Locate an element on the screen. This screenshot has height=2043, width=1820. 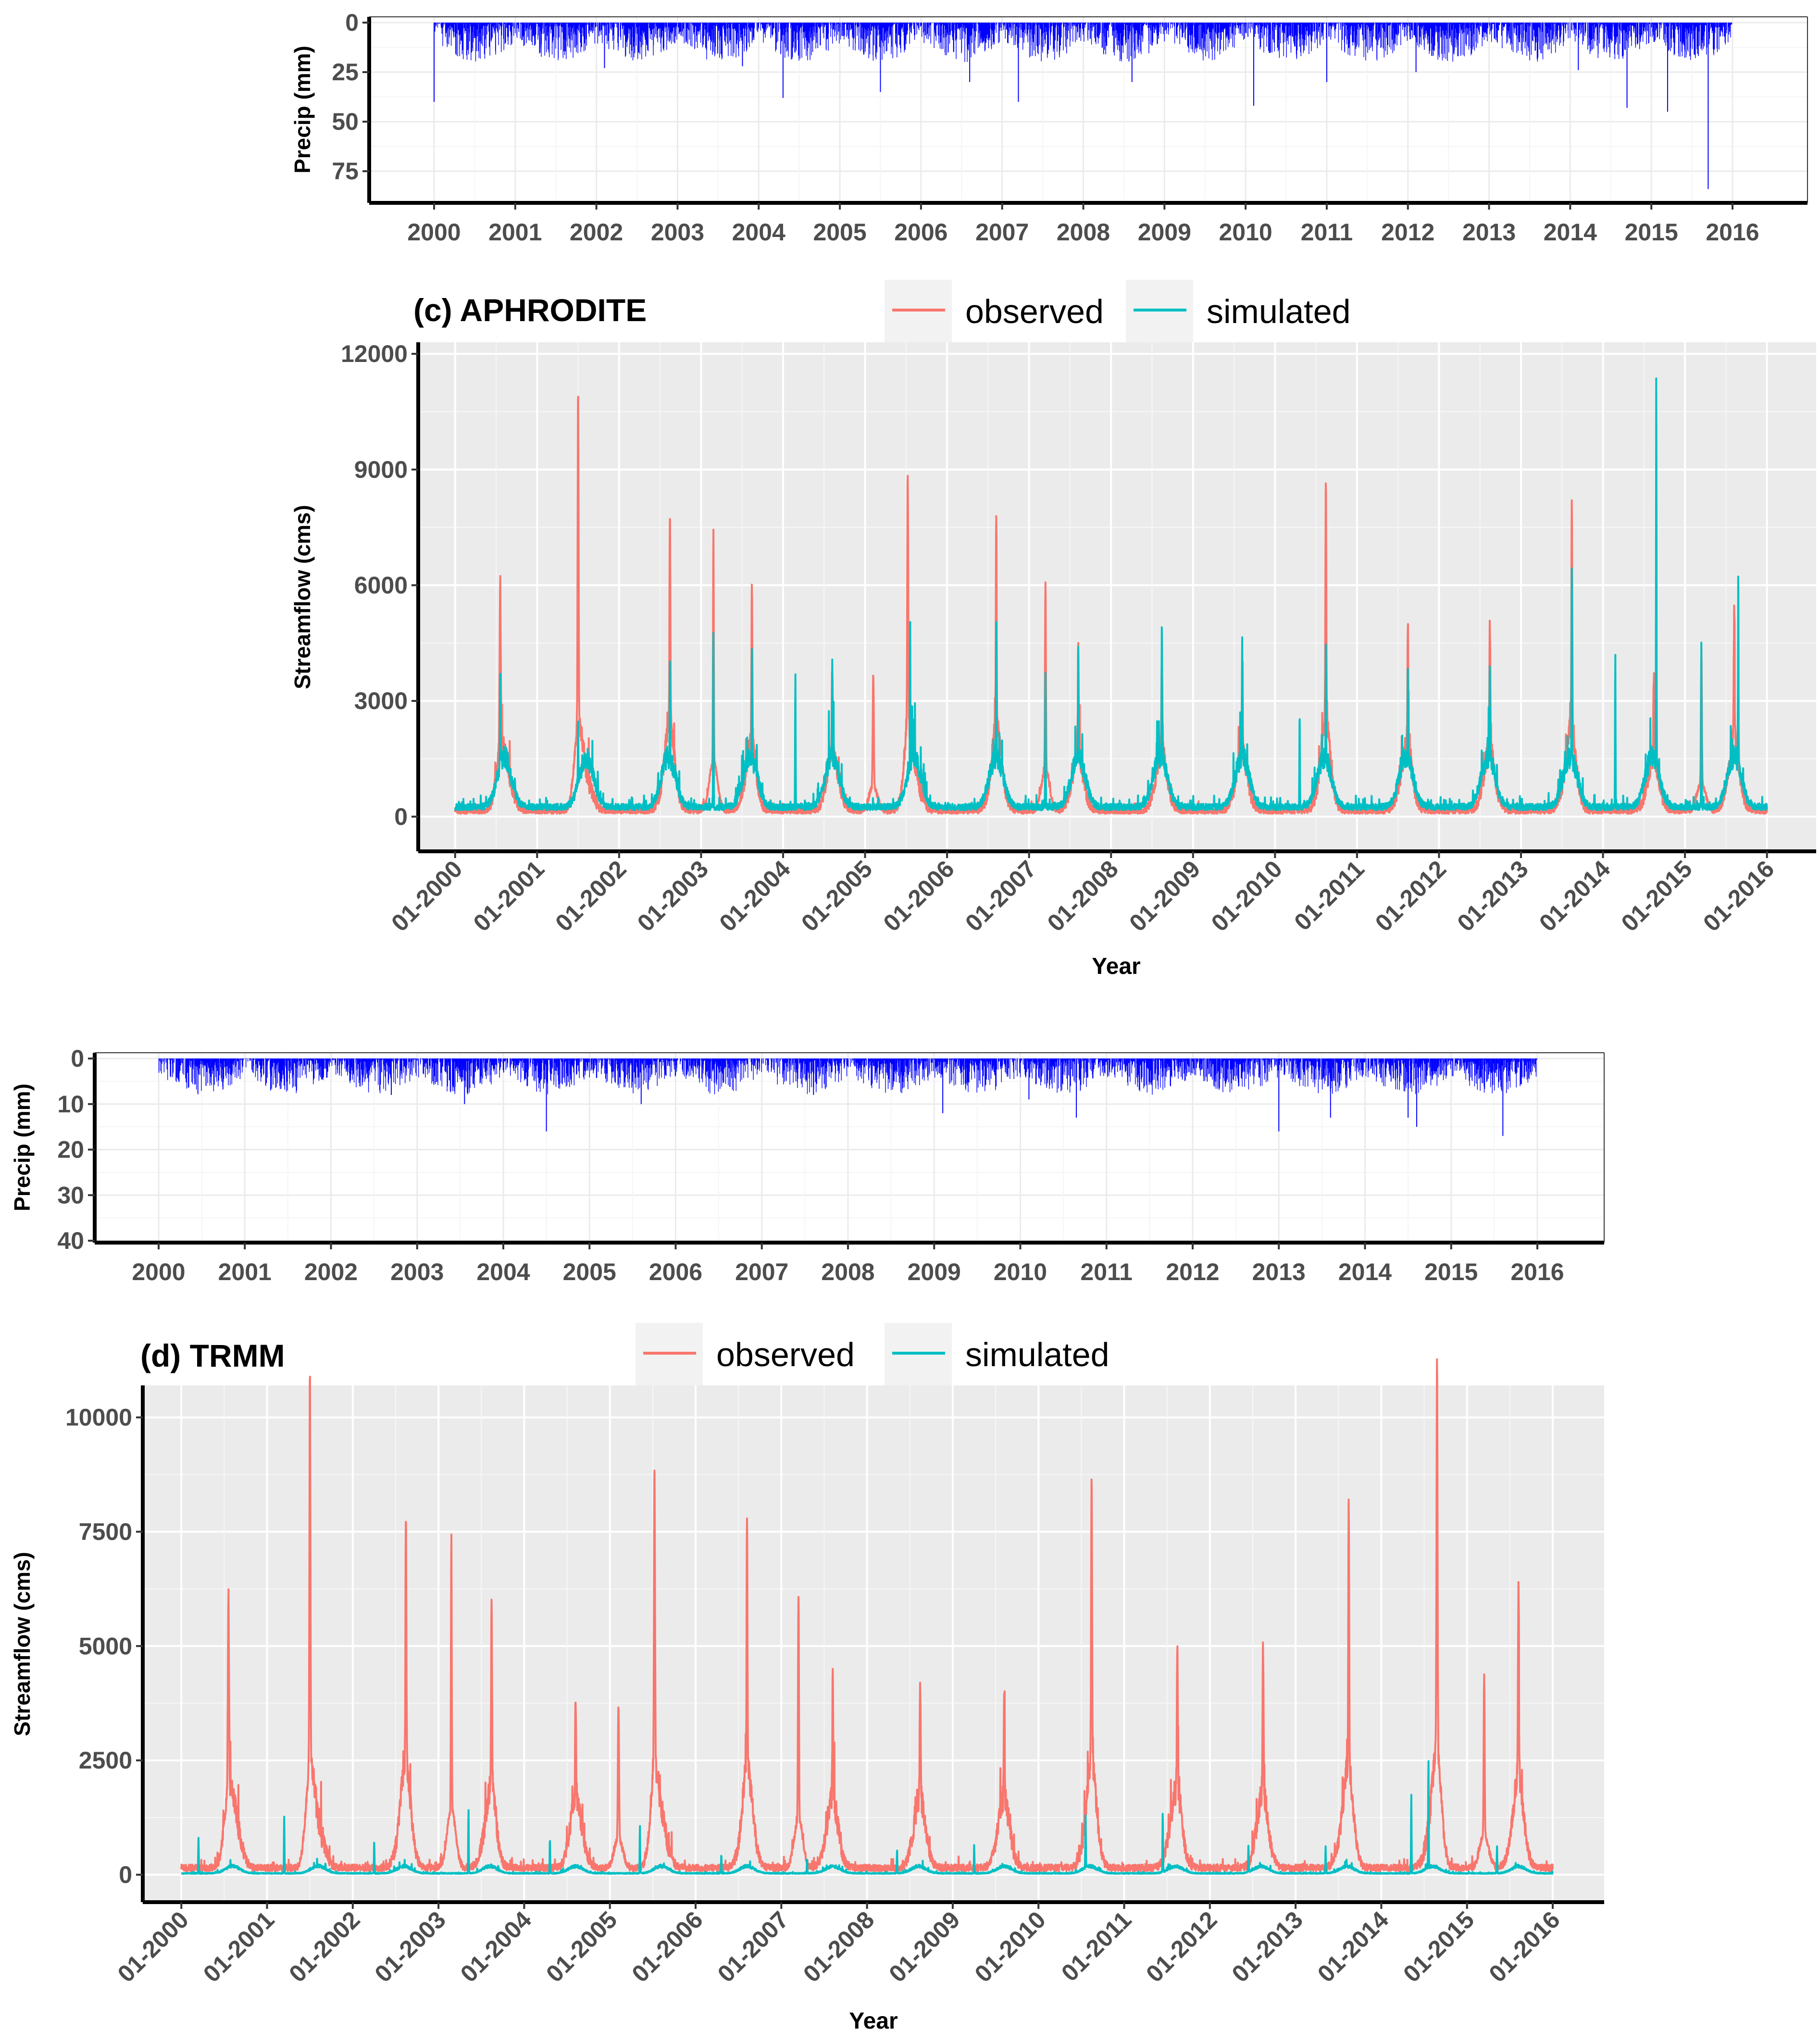
series-line-simulated is located at coordinates (867, 1817).